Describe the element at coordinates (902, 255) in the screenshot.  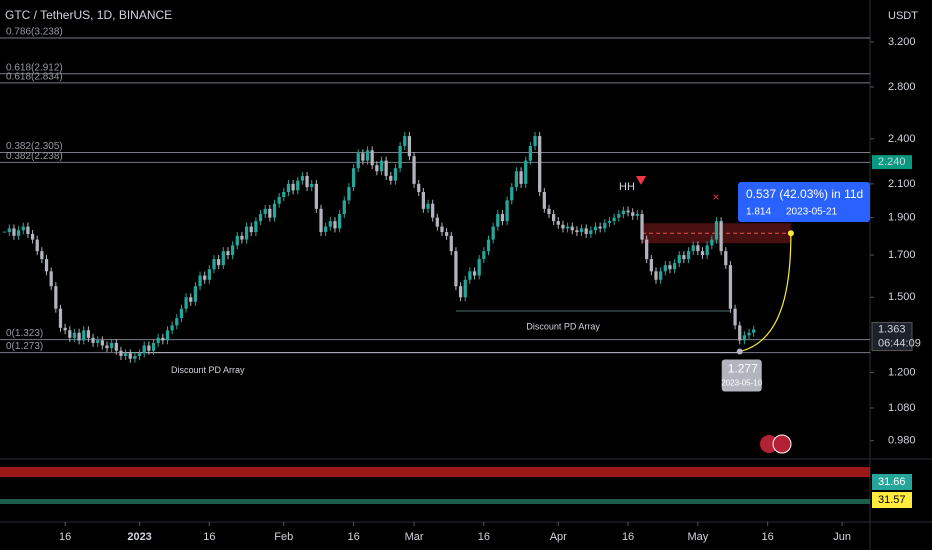
I see `y-tick-label: 1.700` at that location.